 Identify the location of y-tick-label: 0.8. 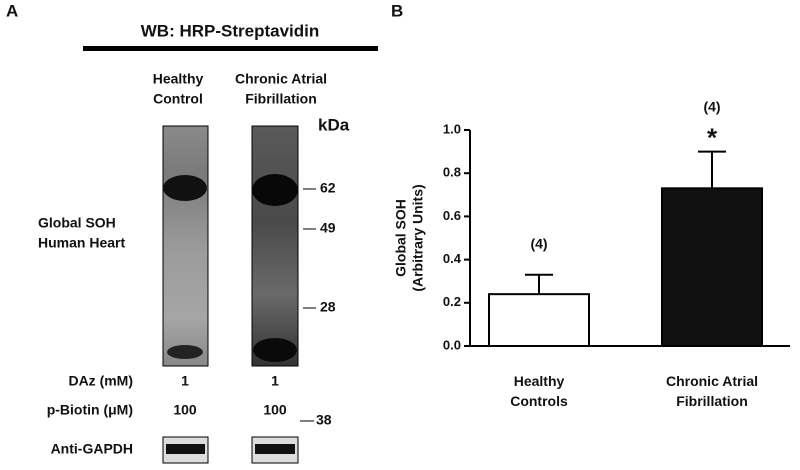
(452, 172).